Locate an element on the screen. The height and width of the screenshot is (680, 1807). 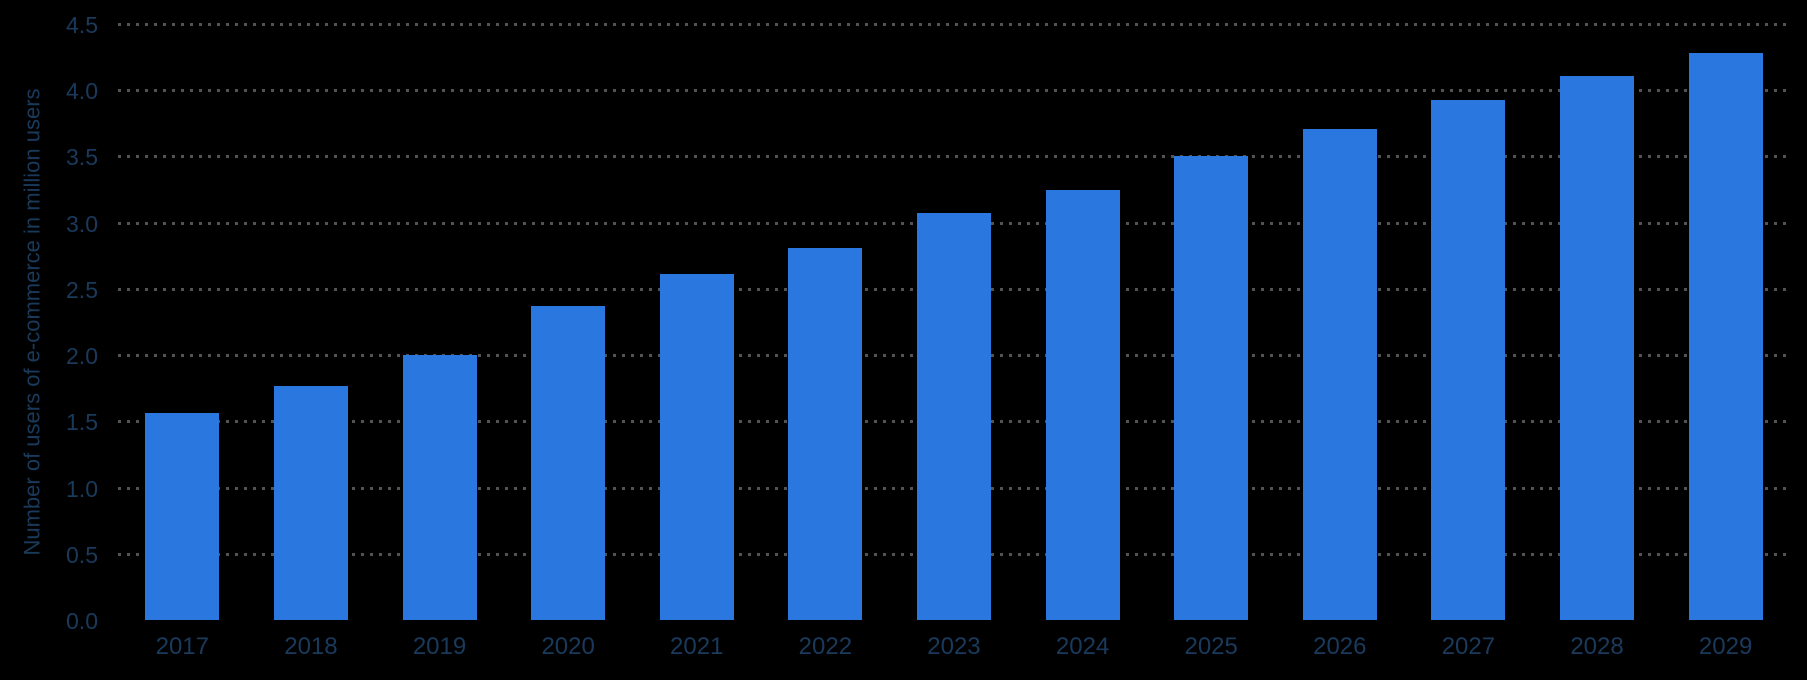
bar-2028 is located at coordinates (1597, 347).